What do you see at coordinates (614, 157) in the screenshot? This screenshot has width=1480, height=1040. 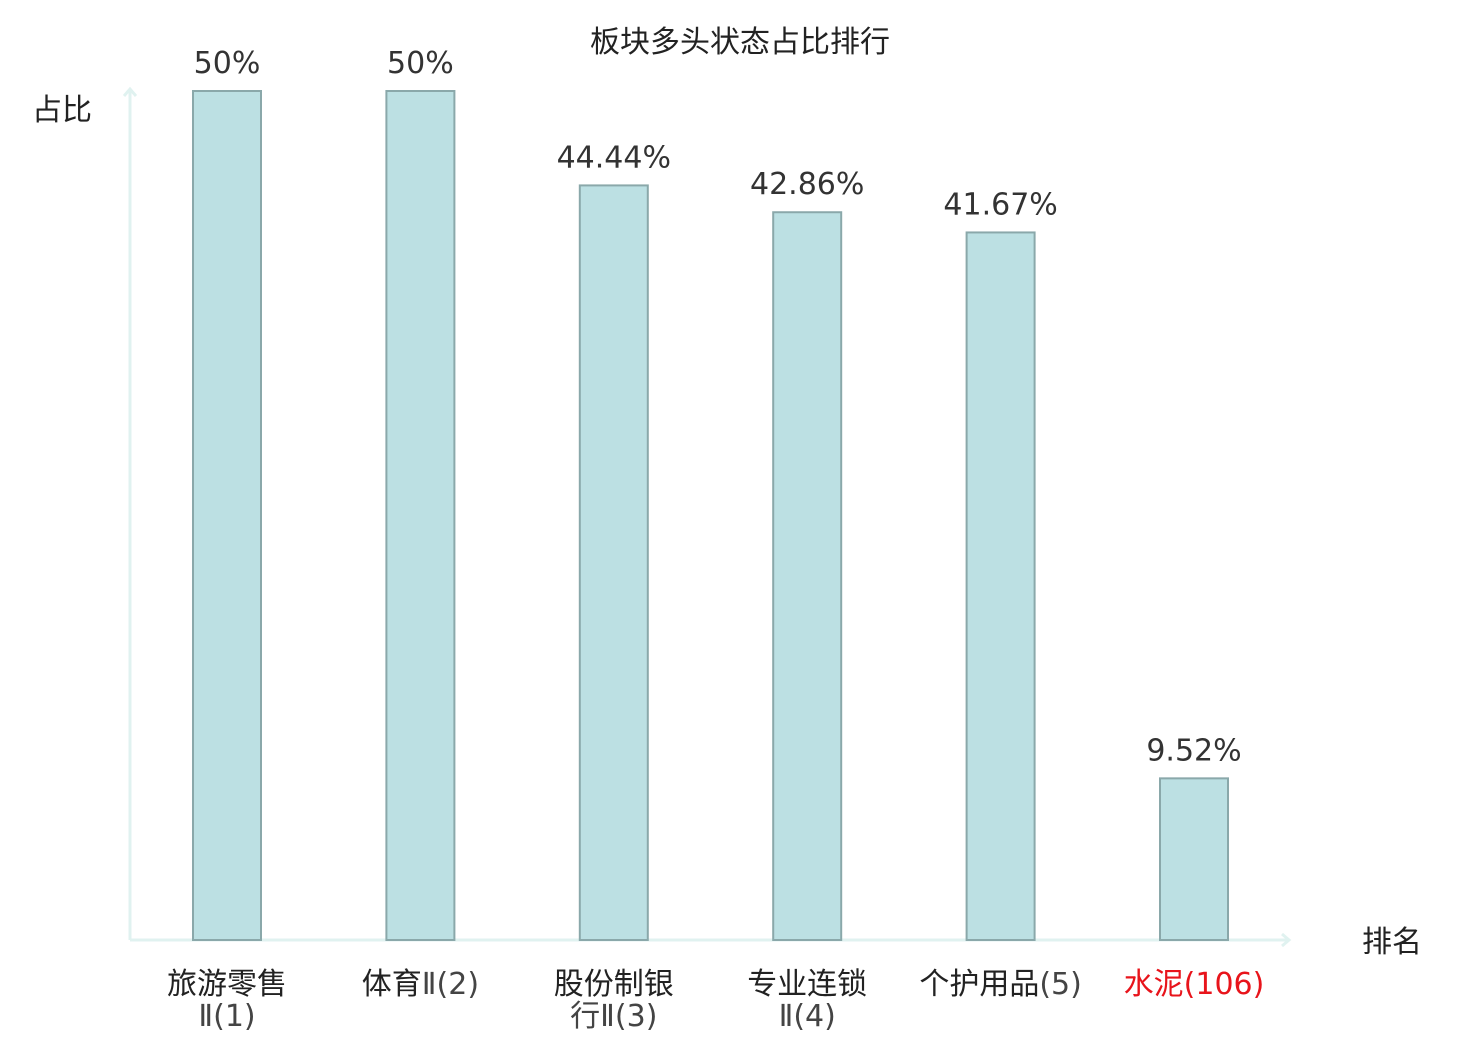 I see `data-label-3: 44.44%` at bounding box center [614, 157].